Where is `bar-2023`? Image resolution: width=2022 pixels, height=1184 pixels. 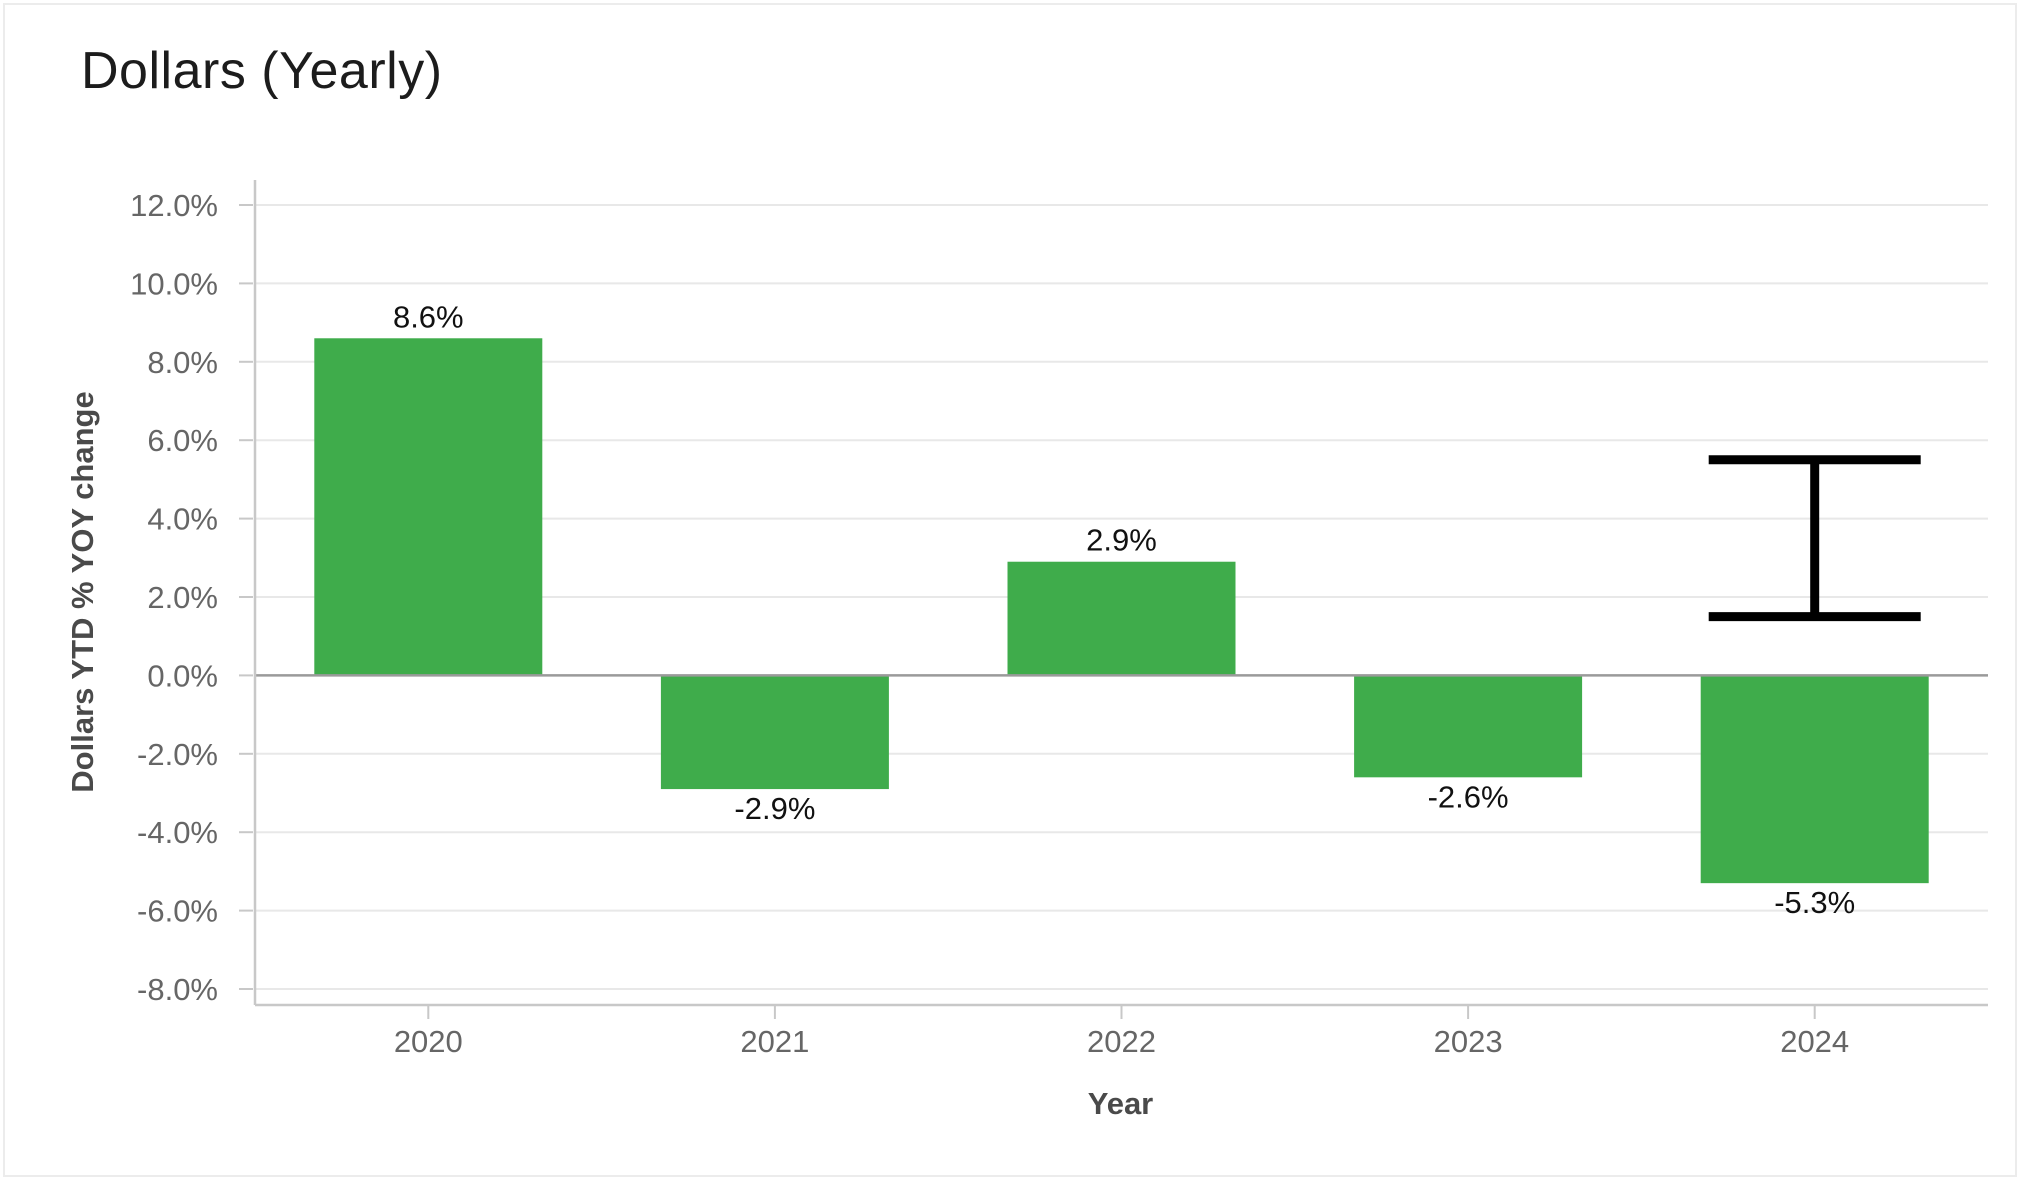 bar-2023 is located at coordinates (1468, 726).